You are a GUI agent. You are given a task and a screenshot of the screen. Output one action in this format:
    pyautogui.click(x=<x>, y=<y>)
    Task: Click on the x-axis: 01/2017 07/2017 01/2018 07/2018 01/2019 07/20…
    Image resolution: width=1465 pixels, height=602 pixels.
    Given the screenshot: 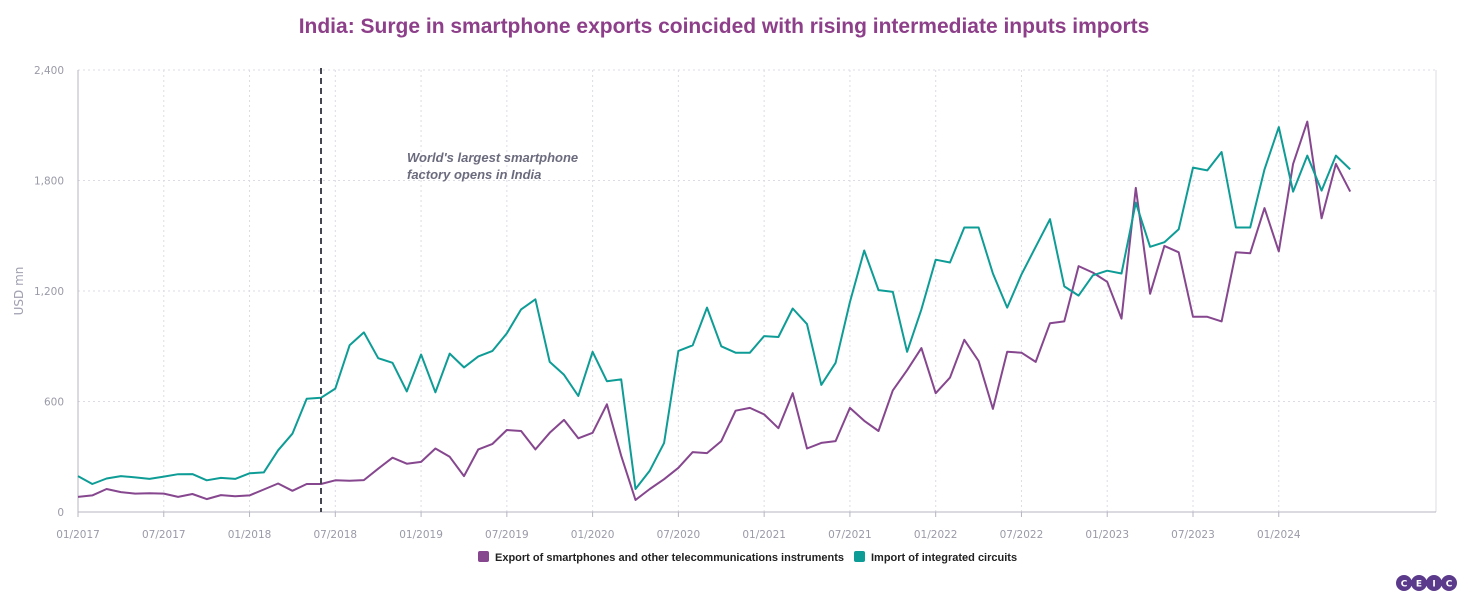 What is the action you would take?
    pyautogui.click(x=746, y=526)
    